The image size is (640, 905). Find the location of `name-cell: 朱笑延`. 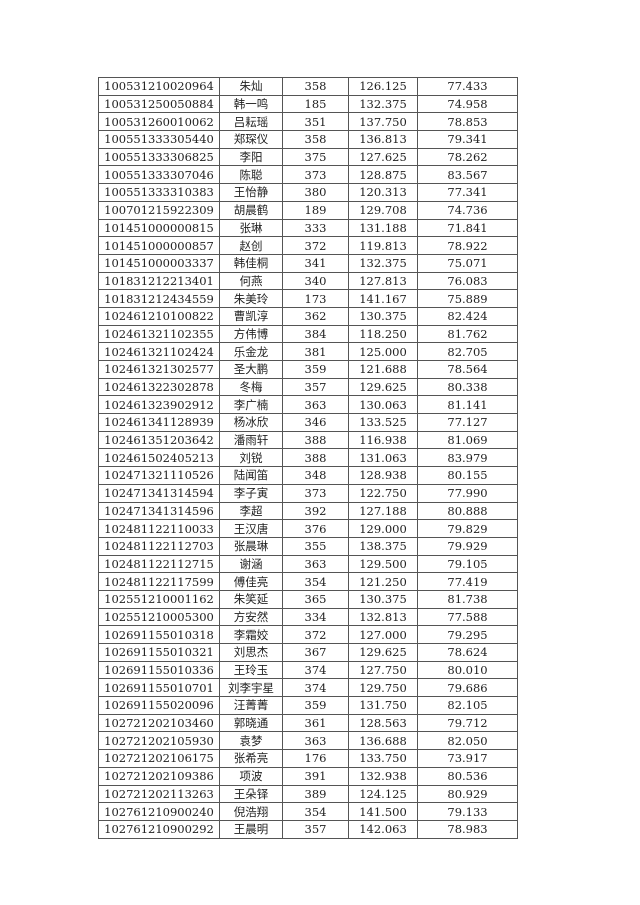

name-cell: 朱笑延 is located at coordinates (251, 599).